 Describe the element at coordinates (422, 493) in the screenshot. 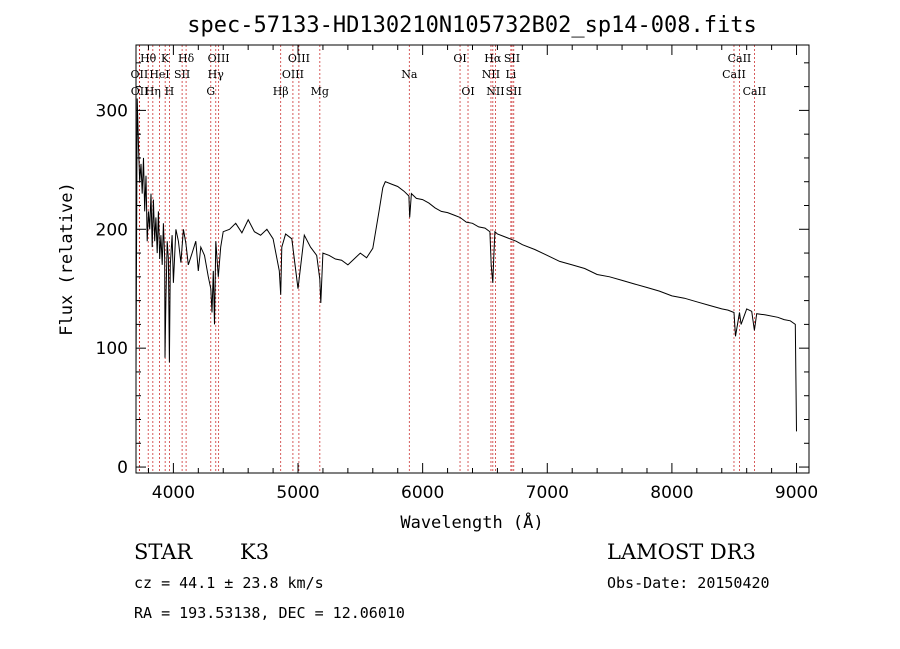

I see `x-tick-label: 6000` at that location.